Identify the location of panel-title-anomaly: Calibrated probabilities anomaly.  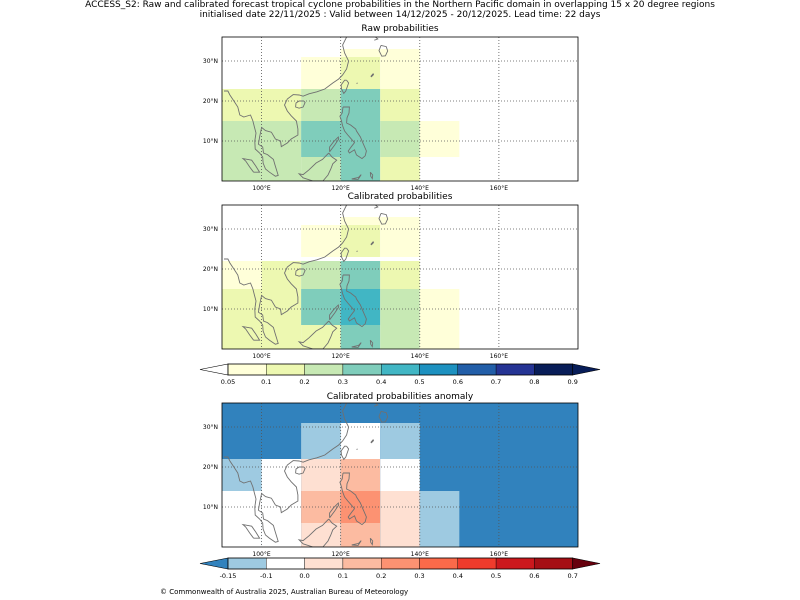
(400, 397).